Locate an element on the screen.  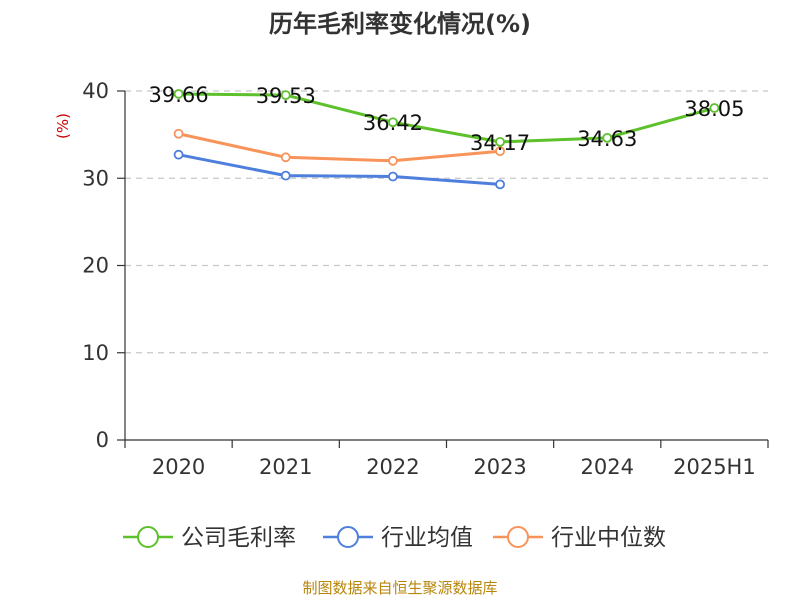
series-layer is located at coordinates (446, 139).